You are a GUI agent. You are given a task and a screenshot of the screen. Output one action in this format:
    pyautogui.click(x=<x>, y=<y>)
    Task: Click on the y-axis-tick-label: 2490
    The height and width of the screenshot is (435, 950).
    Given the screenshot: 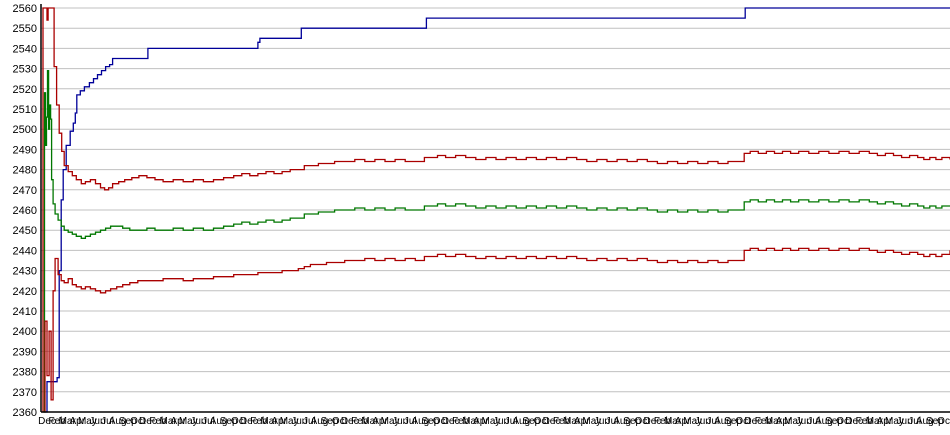 What is the action you would take?
    pyautogui.click(x=25, y=150)
    